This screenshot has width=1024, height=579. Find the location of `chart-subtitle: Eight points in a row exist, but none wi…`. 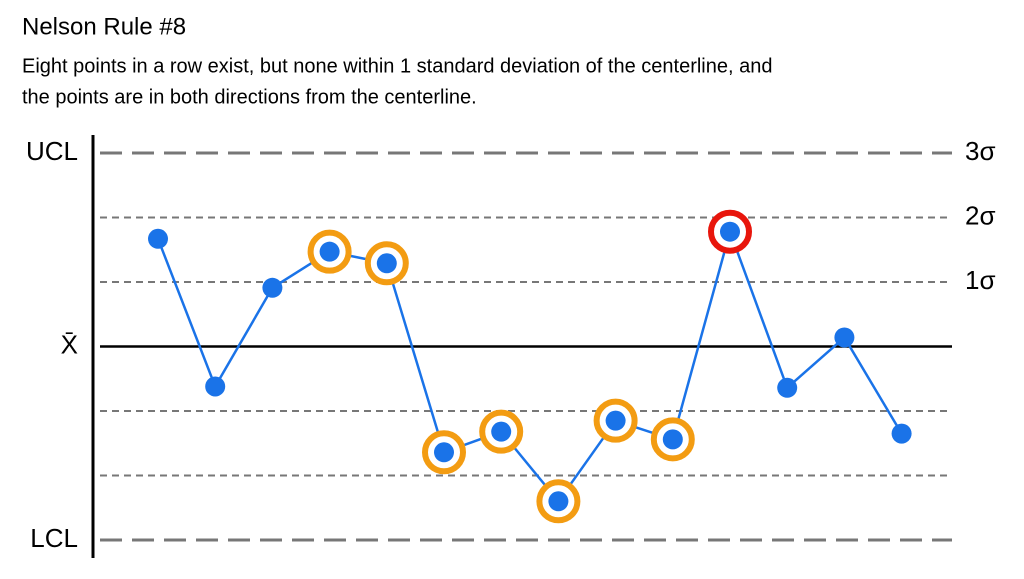

chart-subtitle: Eight points in a row exist, but none wi… is located at coordinates (397, 66).